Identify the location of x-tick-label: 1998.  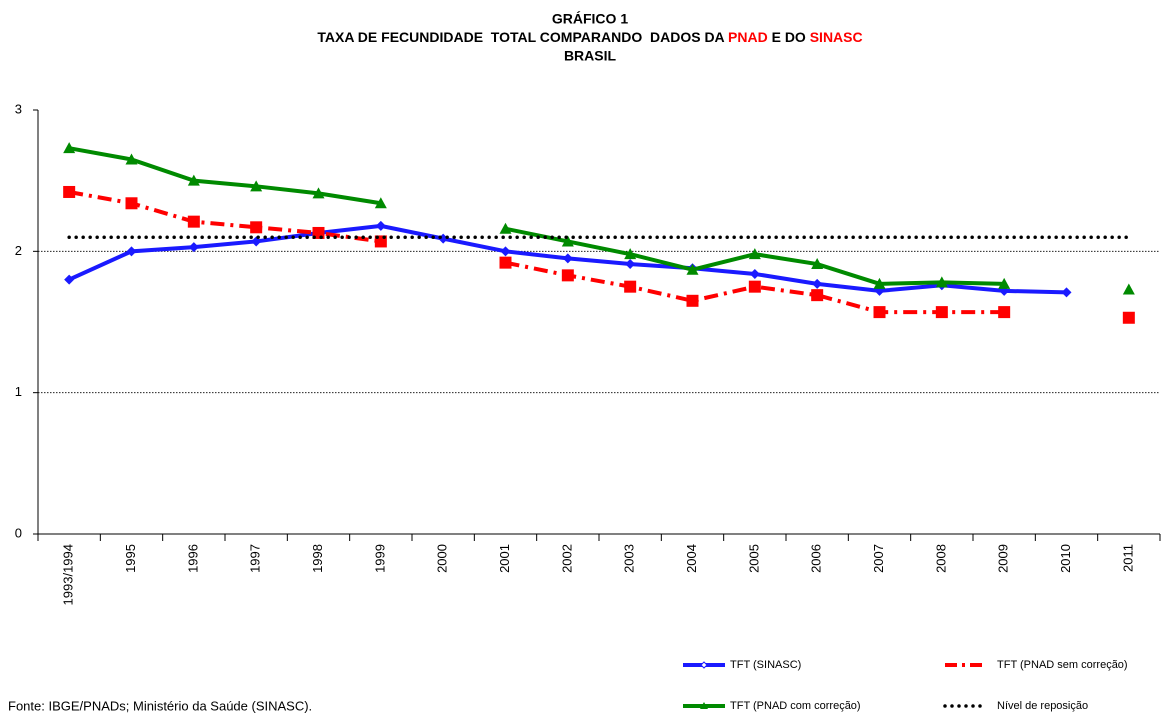
(317, 558).